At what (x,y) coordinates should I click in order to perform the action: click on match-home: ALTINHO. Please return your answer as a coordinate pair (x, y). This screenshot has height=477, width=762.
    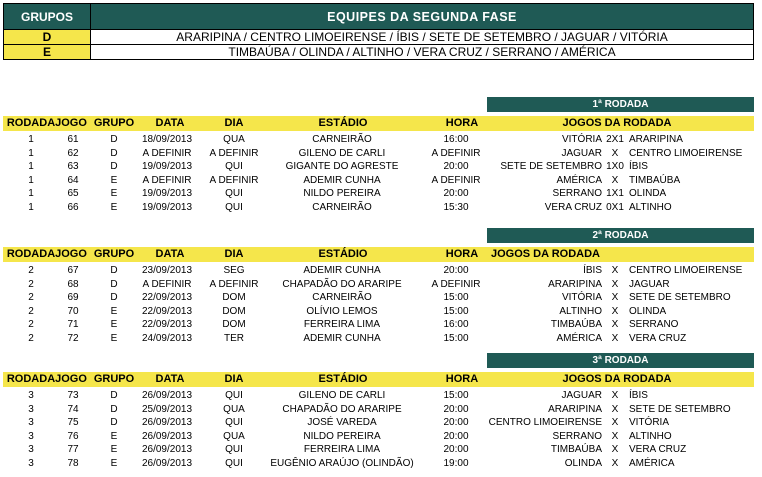
    Looking at the image, I should click on (580, 311).